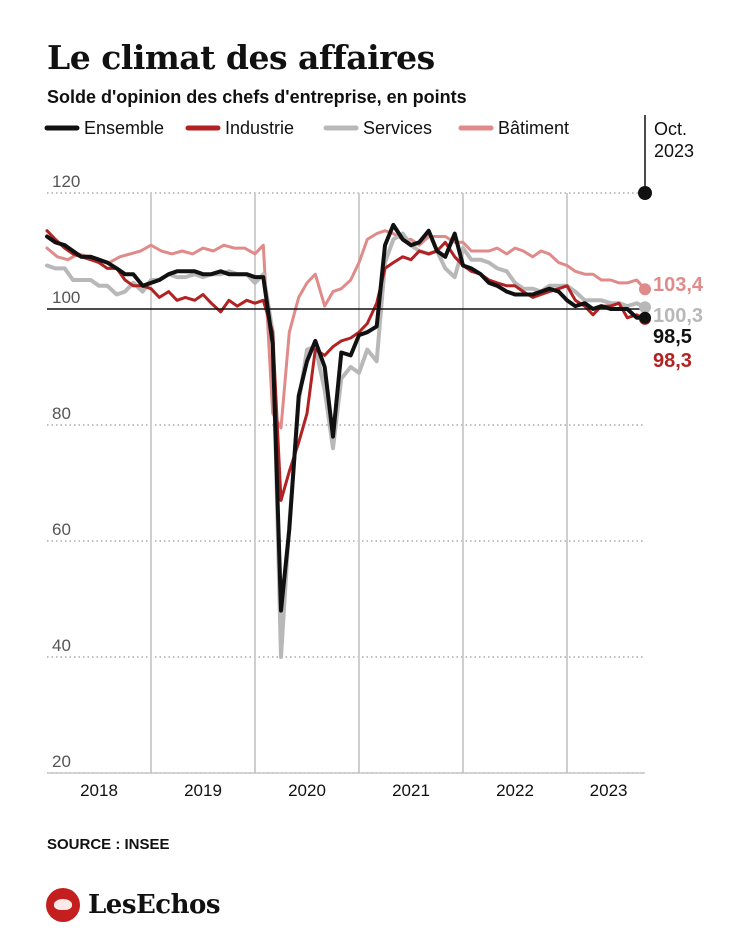 The image size is (750, 938). Describe the element at coordinates (61, 761) in the screenshot. I see `y-tick-label: 20` at that location.